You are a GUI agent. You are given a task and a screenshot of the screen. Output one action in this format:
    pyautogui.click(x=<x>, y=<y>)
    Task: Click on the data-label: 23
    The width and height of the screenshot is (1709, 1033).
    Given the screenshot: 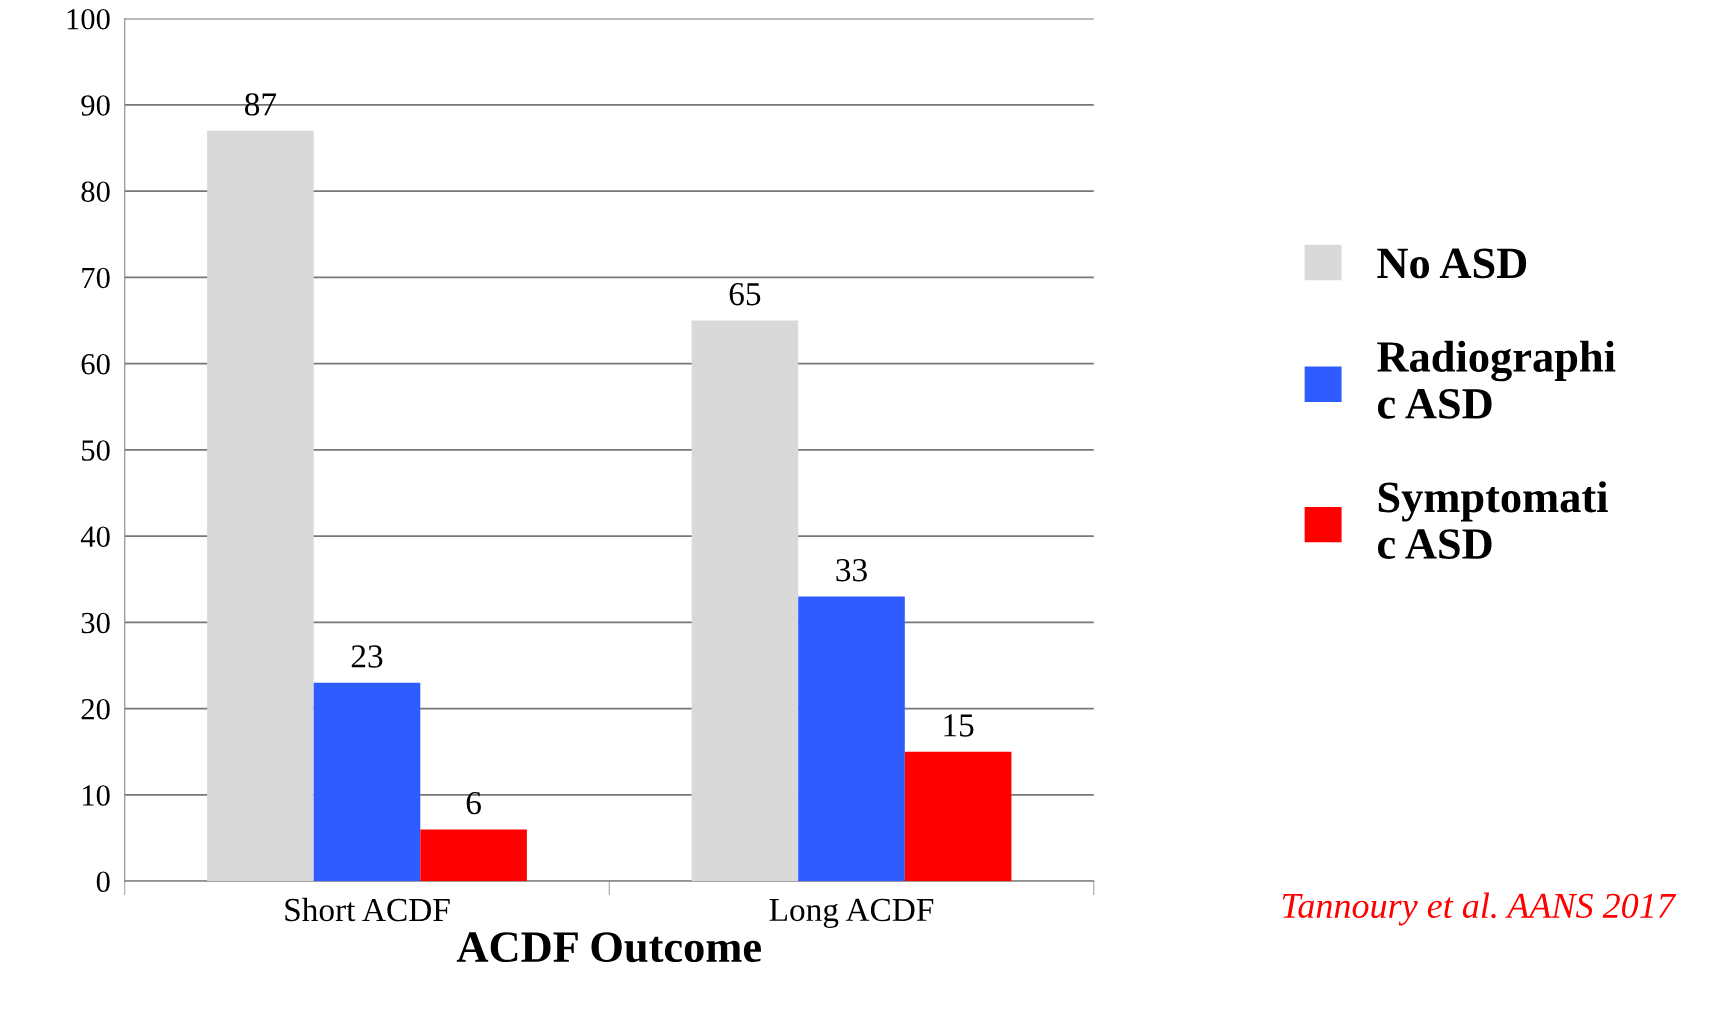 What is the action you would take?
    pyautogui.click(x=367, y=656)
    